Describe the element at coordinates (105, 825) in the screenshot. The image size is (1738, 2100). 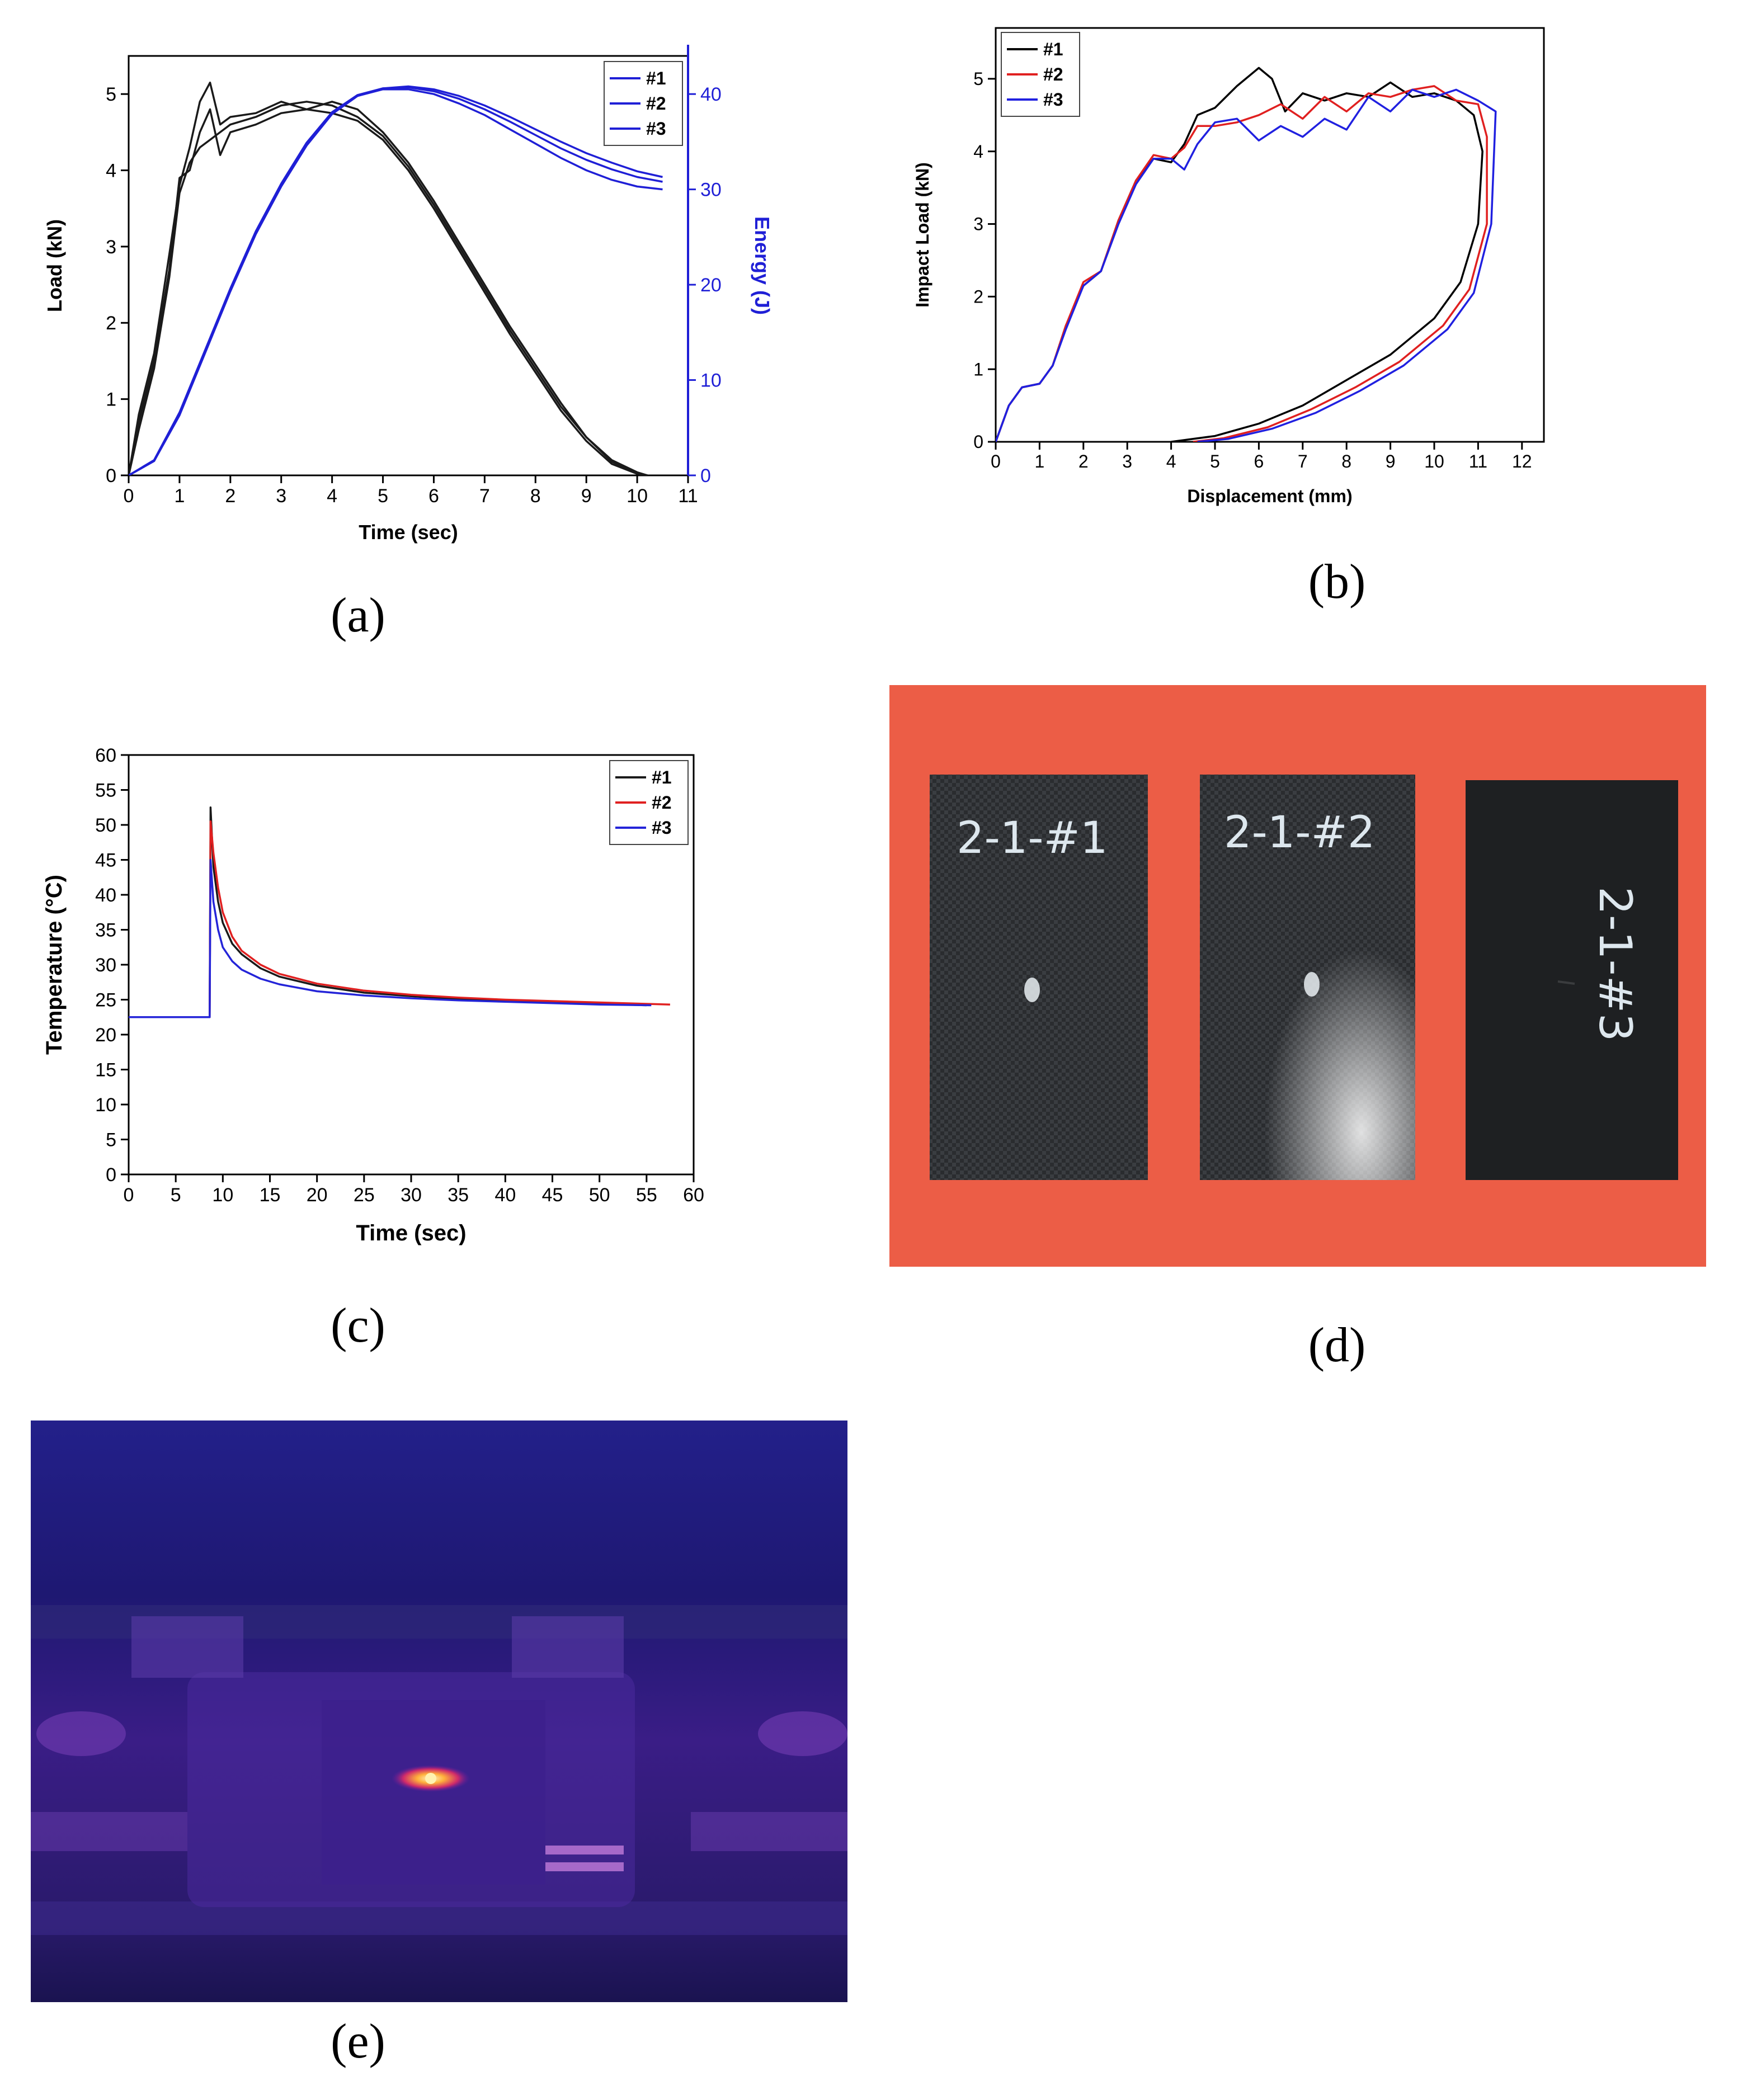
I see `y-tick-label: 50` at that location.